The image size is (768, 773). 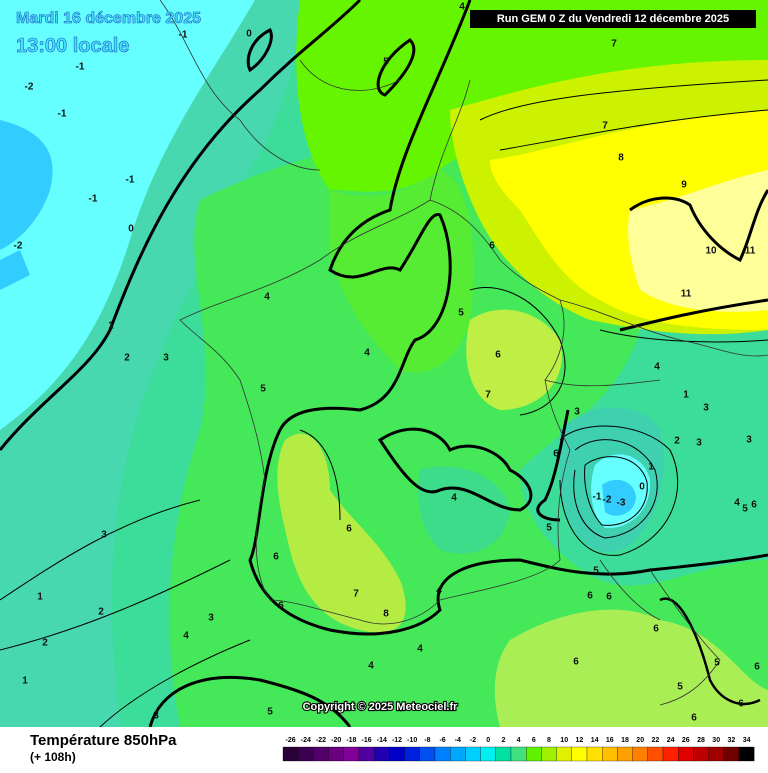 I want to click on scale-tick-label: 0, so click(x=488, y=740).